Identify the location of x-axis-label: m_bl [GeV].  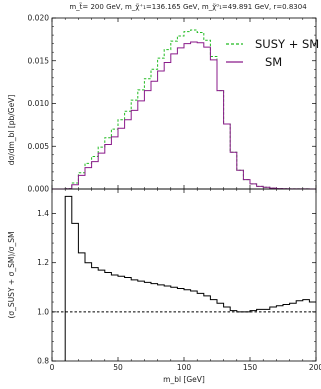
(184, 379).